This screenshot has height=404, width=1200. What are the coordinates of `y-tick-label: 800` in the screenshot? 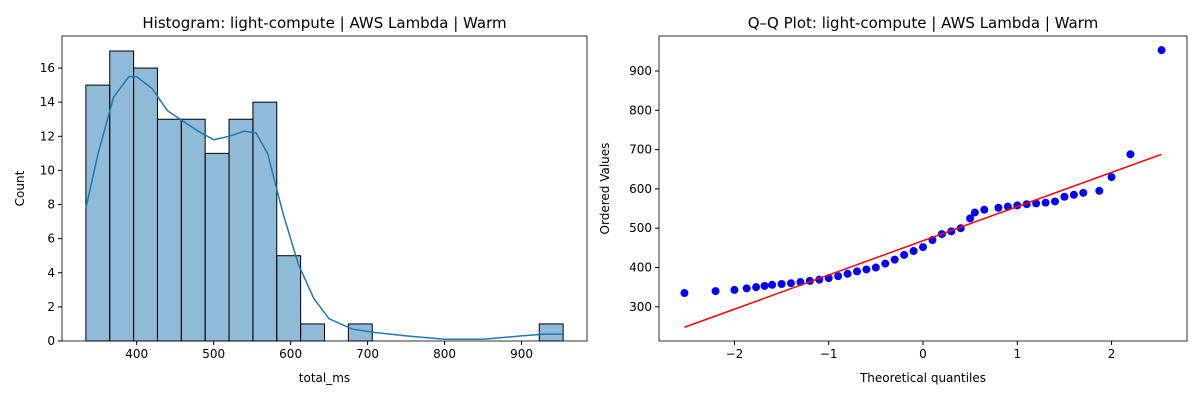 It's located at (640, 110).